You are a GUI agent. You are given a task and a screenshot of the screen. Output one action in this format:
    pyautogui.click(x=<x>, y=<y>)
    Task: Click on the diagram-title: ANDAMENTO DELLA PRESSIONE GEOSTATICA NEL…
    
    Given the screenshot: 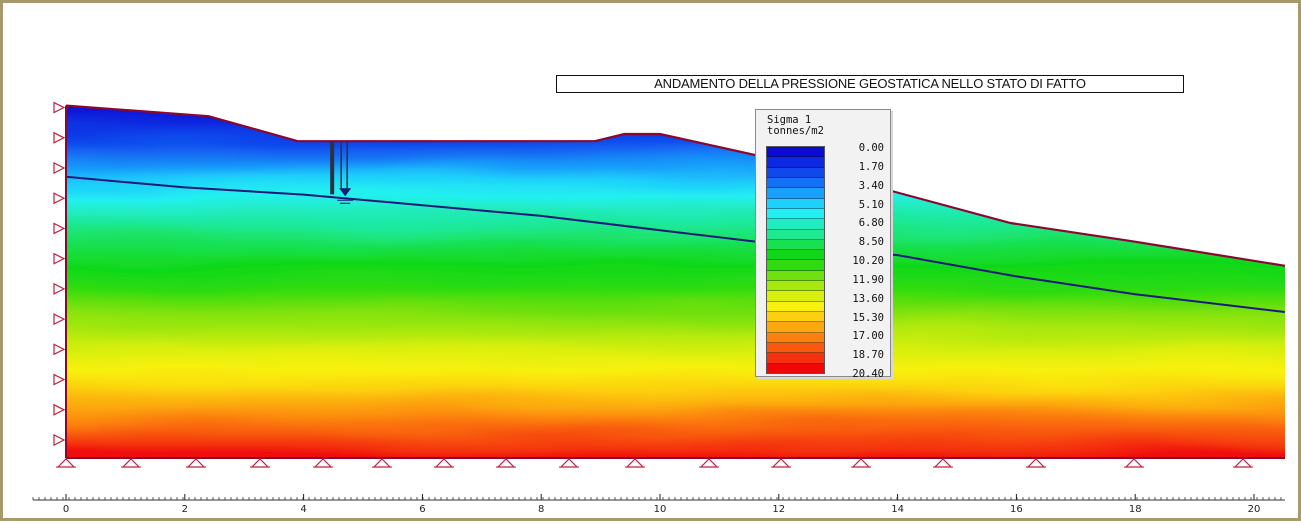 What is the action you would take?
    pyautogui.click(x=870, y=84)
    